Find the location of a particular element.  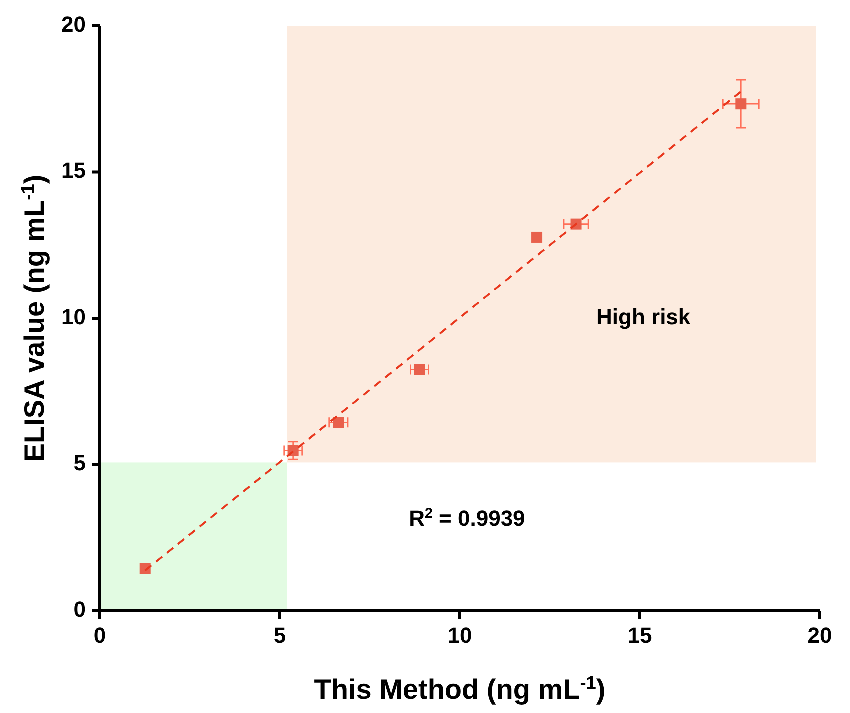

band-label: High risk is located at coordinates (644, 317).